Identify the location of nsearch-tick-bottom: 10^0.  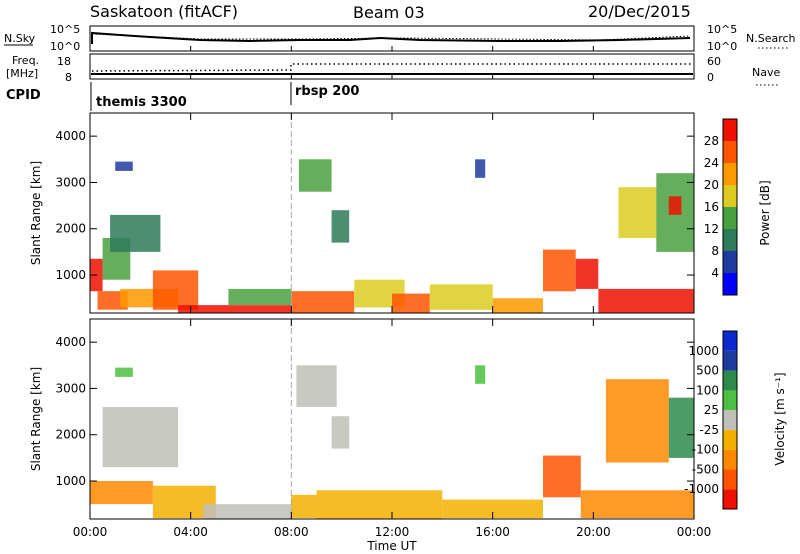
(722, 46).